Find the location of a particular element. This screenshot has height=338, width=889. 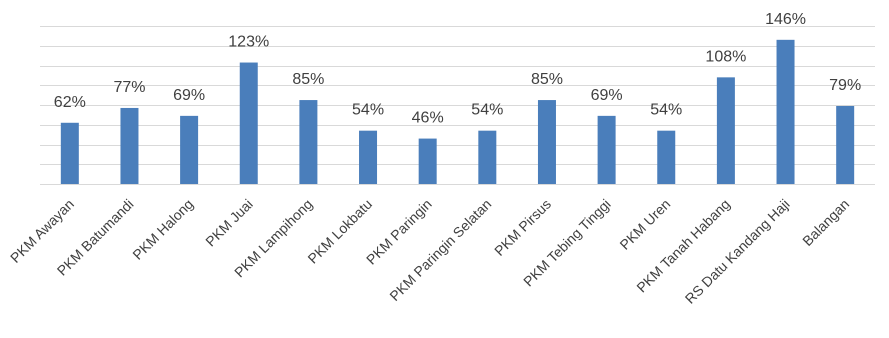

x-tick-label: PKM Halong is located at coordinates (162, 229).